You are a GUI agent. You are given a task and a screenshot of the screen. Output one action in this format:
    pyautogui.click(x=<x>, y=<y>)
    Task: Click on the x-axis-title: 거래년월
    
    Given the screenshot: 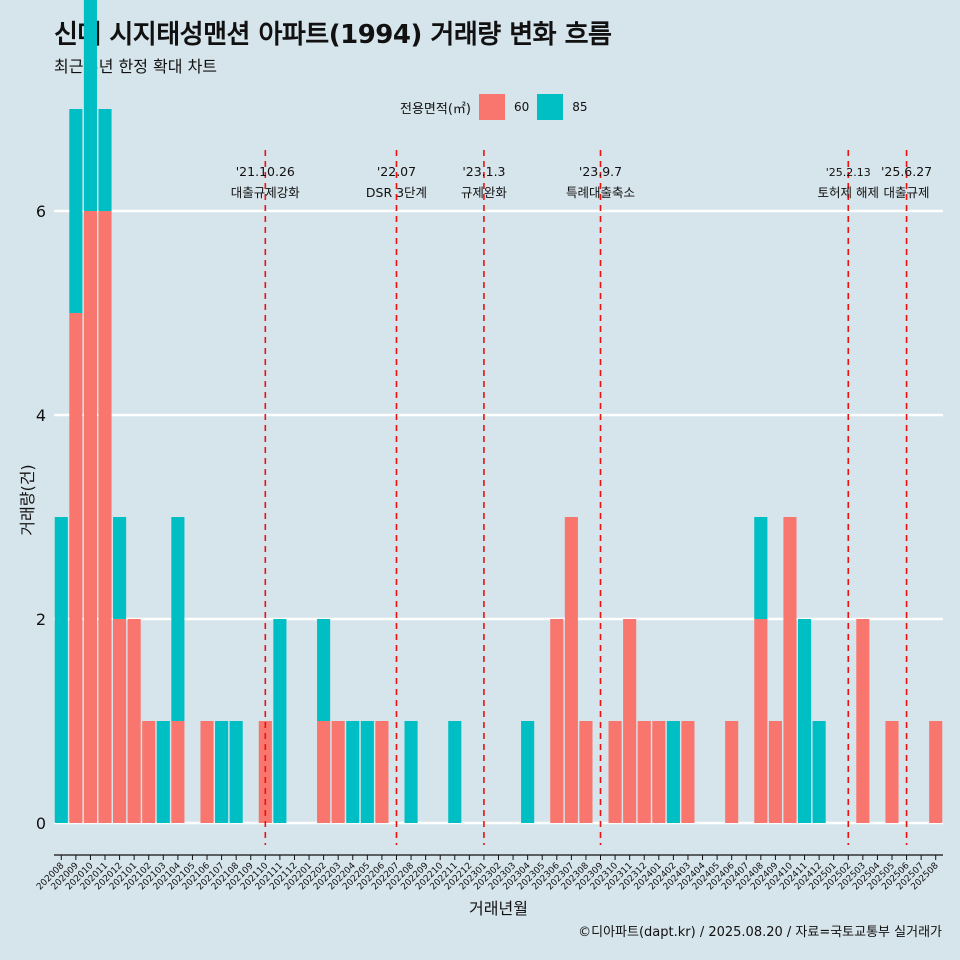 What is the action you would take?
    pyautogui.click(x=498, y=908)
    